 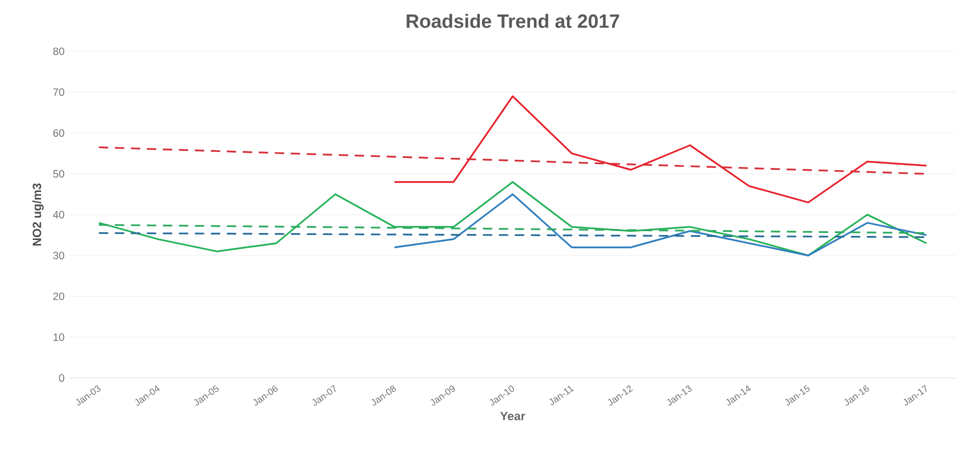 What do you see at coordinates (513, 21) in the screenshot?
I see `chart-title: Roadside Trend at 2017` at bounding box center [513, 21].